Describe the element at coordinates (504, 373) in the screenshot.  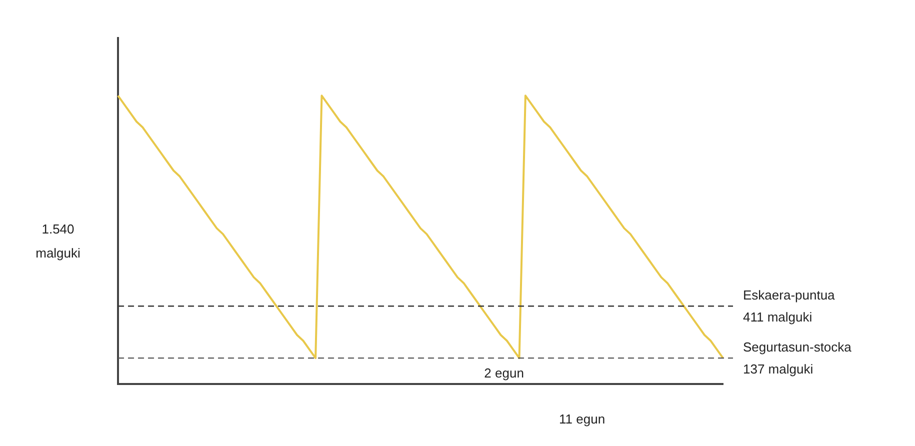
I see `annotation: 2 egun` at that location.